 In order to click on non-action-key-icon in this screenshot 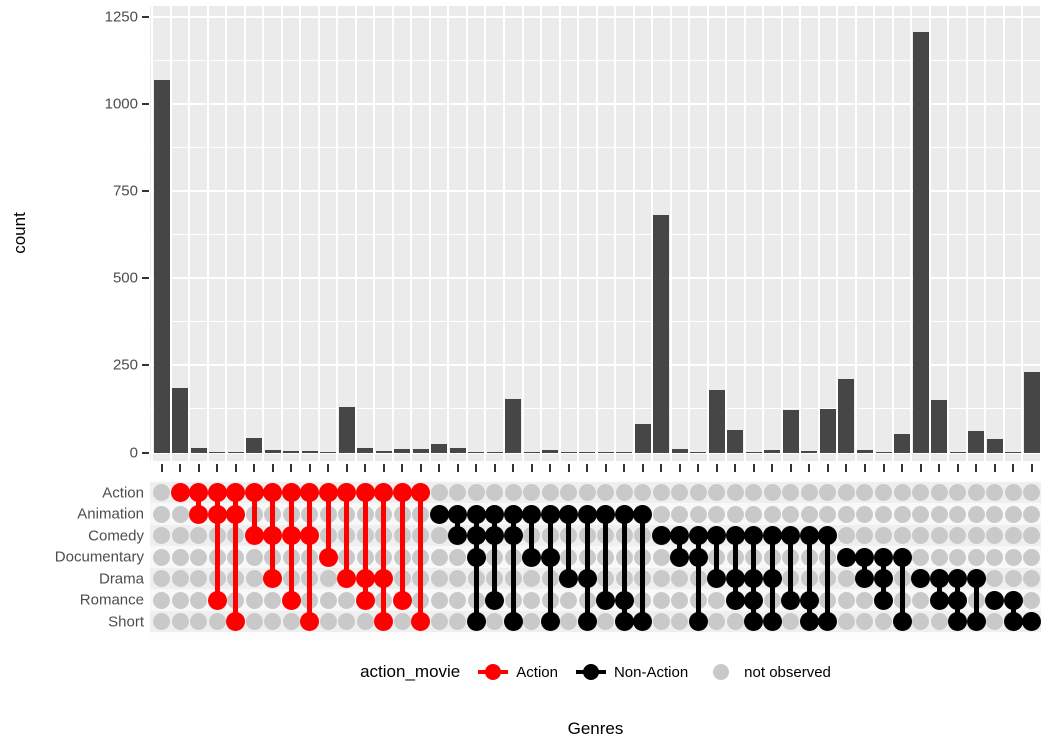, I will do `click(590, 672)`.